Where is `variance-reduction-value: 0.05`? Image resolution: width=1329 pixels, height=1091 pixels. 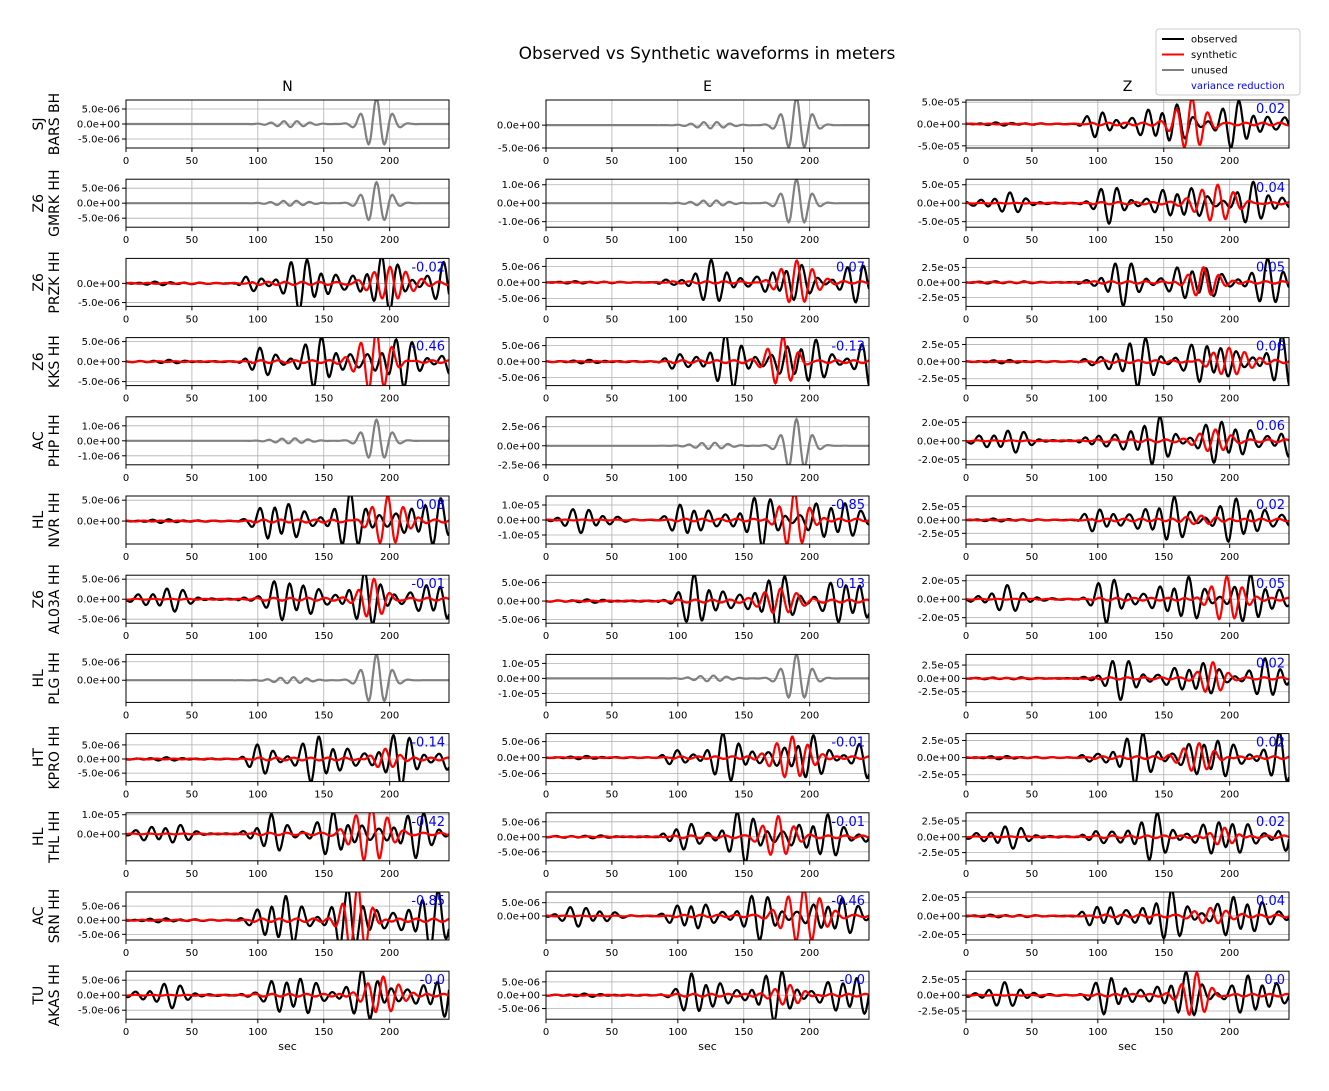
variance-reduction-value: 0.05 is located at coordinates (1270, 267).